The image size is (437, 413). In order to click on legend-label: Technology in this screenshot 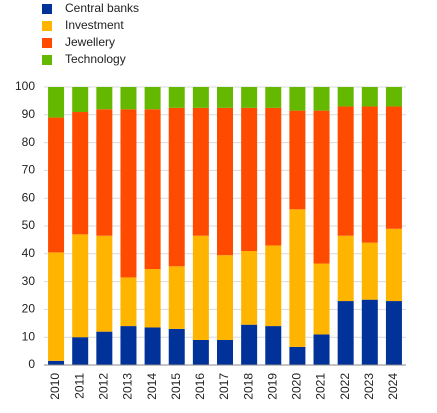, I will do `click(95, 59)`.